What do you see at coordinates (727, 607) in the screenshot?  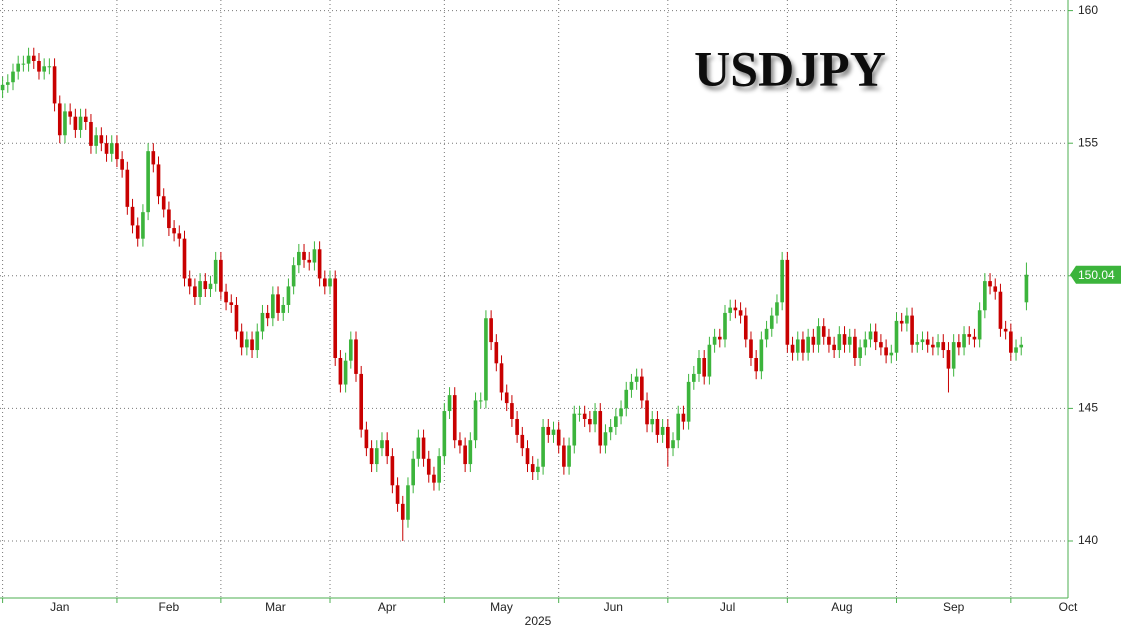 I see `x-tick-label: Jul` at bounding box center [727, 607].